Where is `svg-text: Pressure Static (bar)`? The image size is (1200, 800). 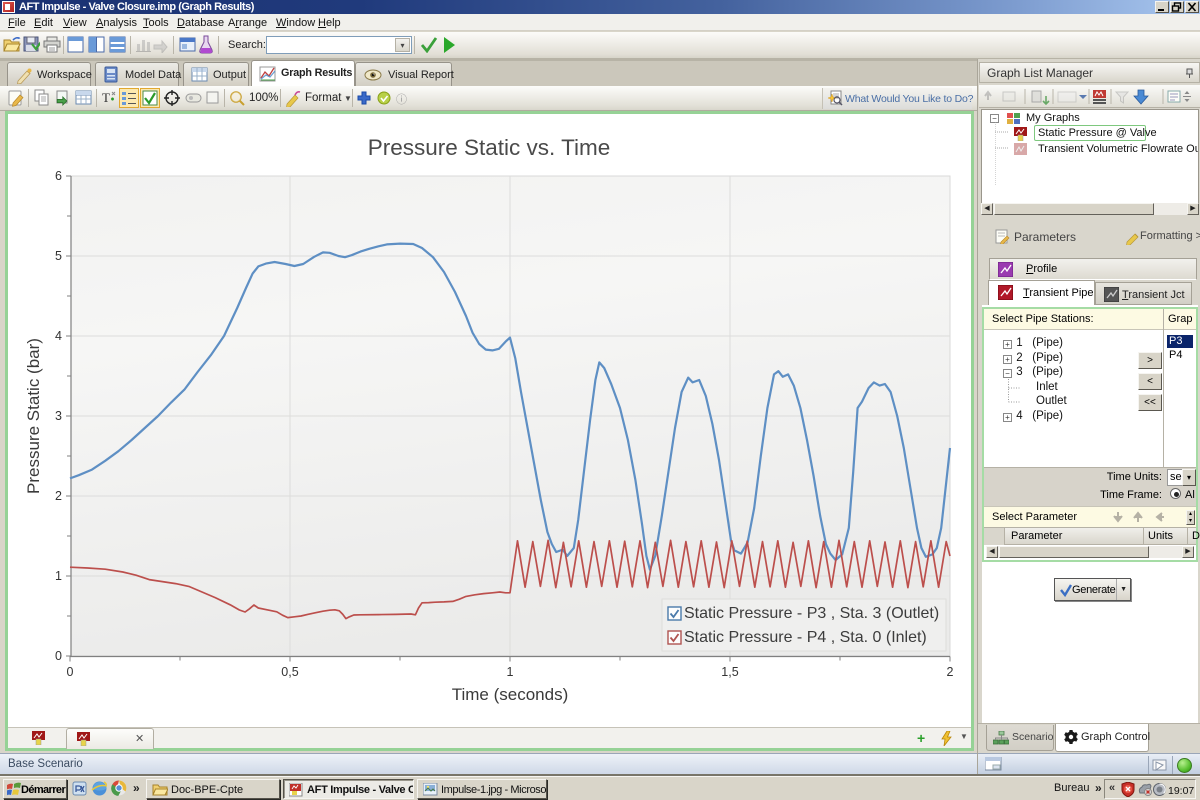
svg-text: Pressure Static (bar) is located at coordinates (33, 416).